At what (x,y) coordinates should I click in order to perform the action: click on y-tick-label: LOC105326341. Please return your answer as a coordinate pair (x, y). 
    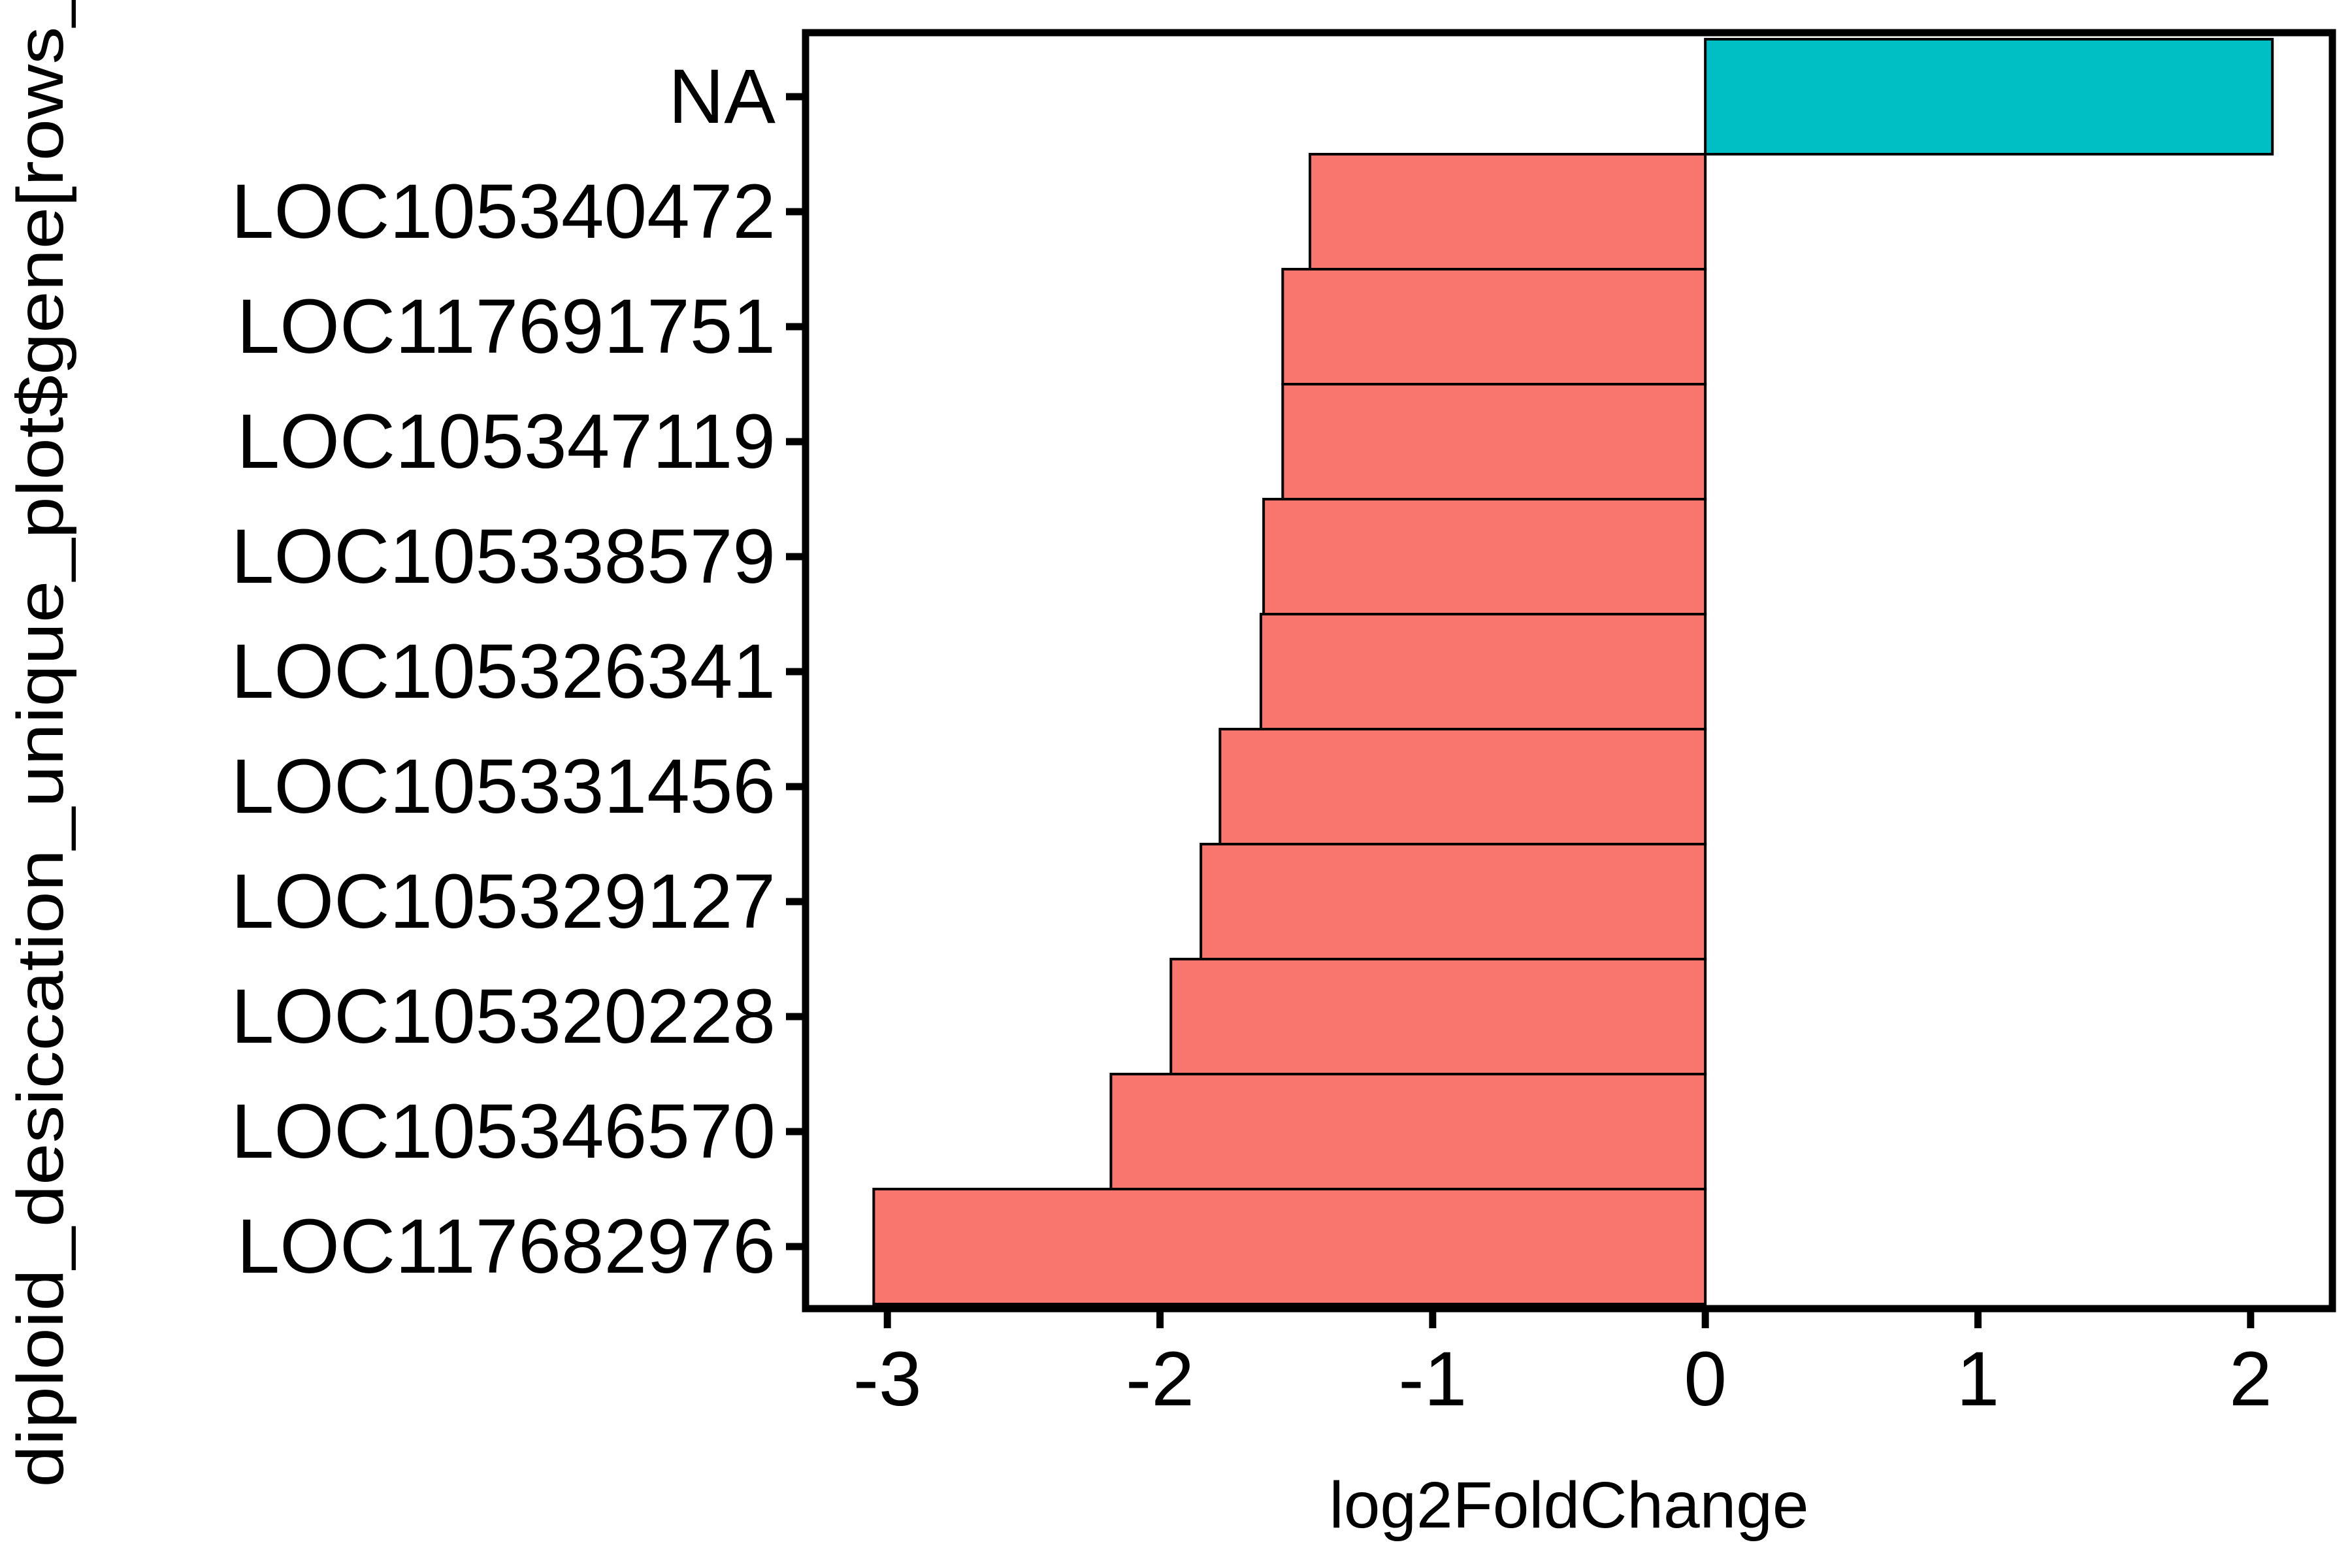
    Looking at the image, I should click on (503, 672).